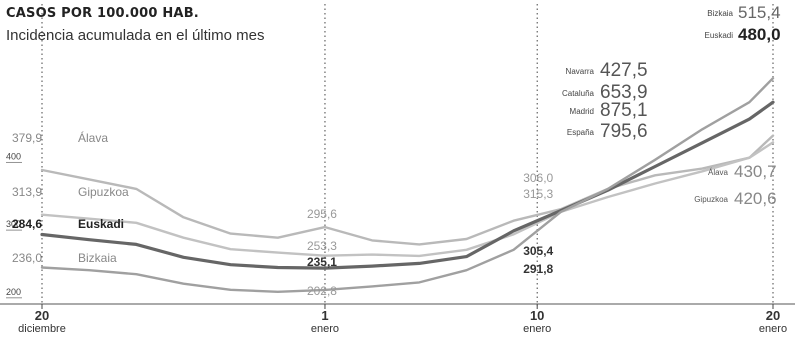 The width and height of the screenshot is (795, 338). Describe the element at coordinates (538, 178) in the screenshot. I see `mid-value-label: 306,0` at that location.